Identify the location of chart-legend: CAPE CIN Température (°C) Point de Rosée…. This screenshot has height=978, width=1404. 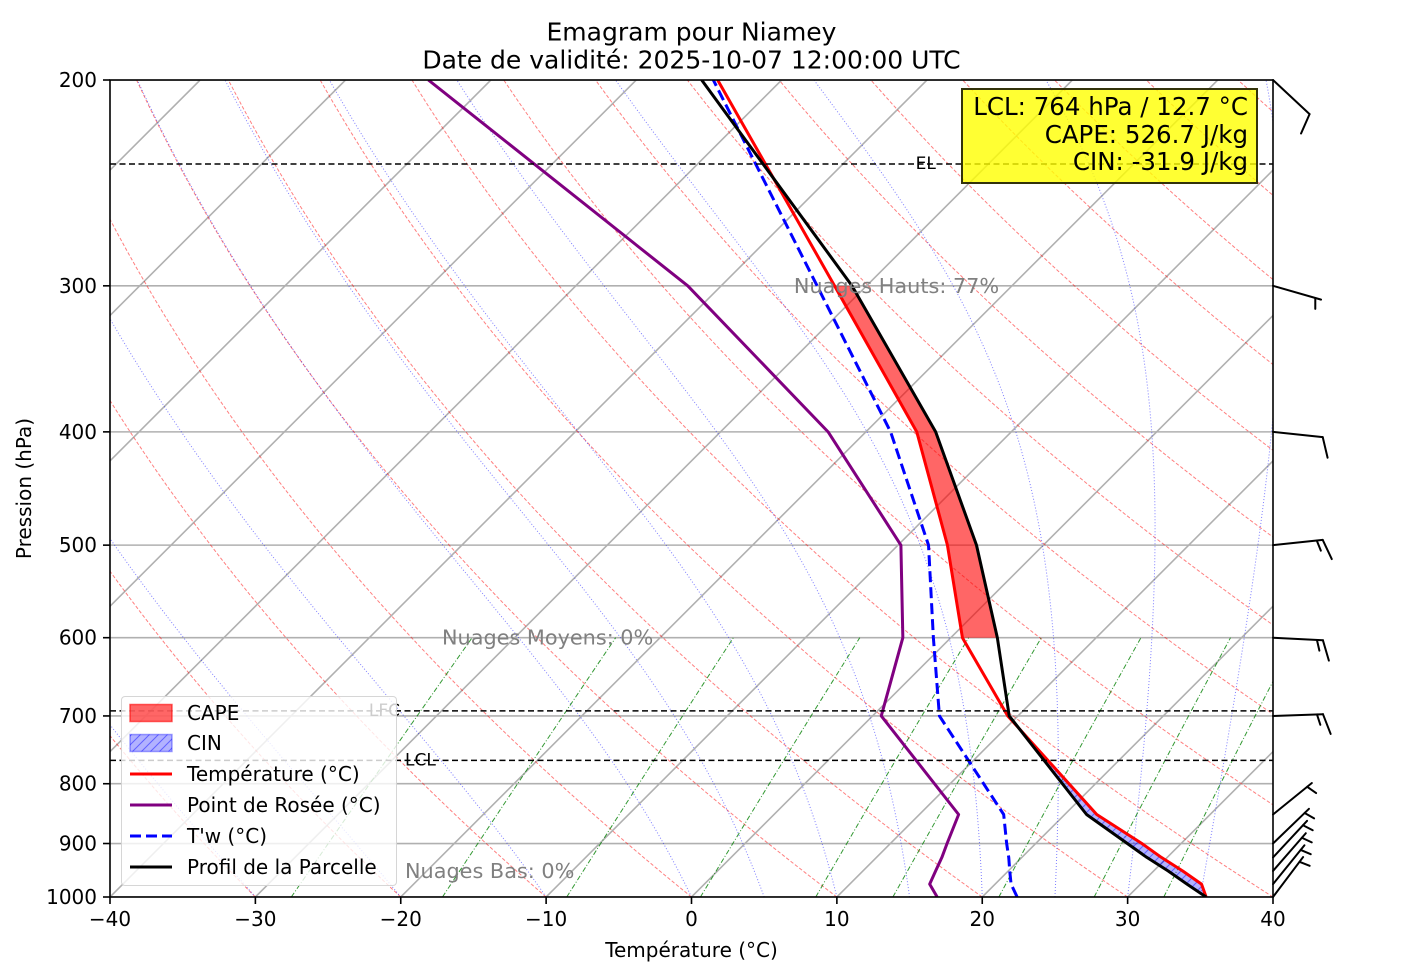
(259, 791).